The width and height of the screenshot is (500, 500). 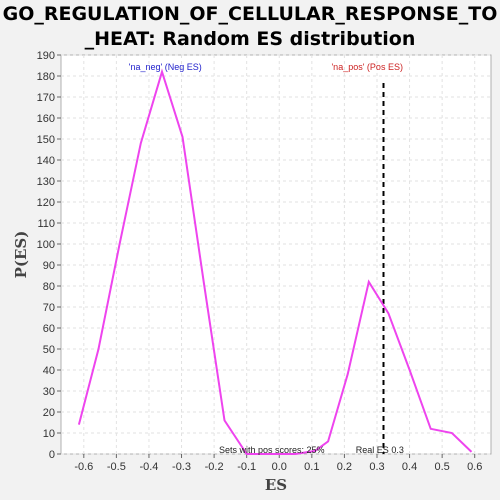 I want to click on real-es-label: Real ES 0.3, so click(x=380, y=450).